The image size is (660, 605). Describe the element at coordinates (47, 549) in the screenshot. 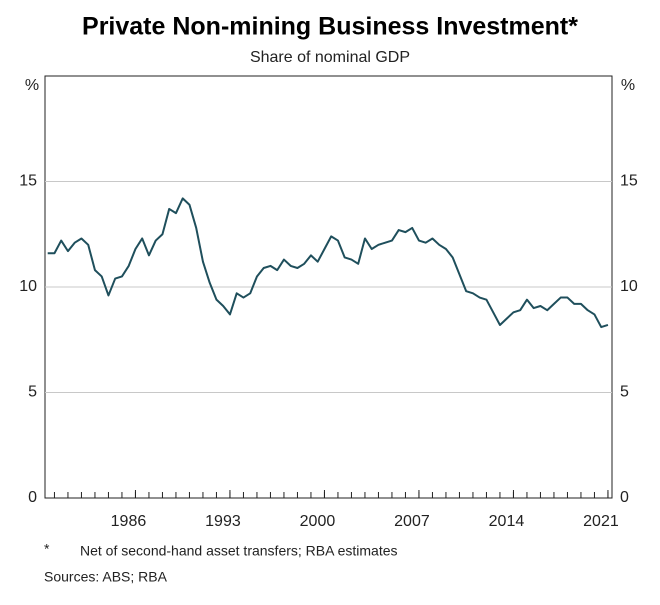

I see `footnote-marker: *` at that location.